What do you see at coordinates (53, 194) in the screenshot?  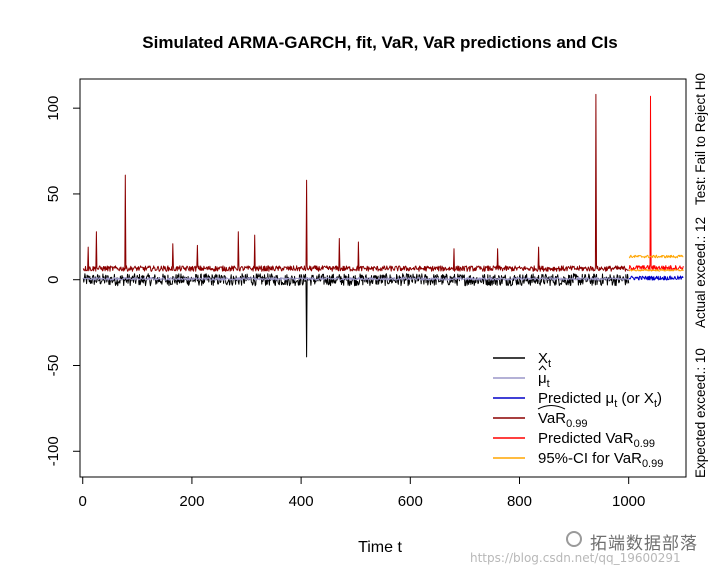 I see `y-tick-label: 50` at bounding box center [53, 194].